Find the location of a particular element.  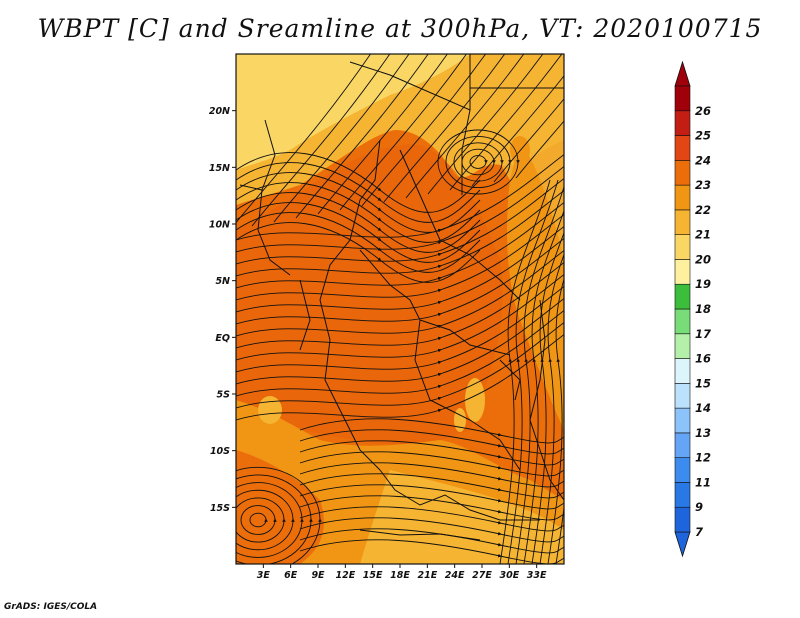

lon-label: 9E is located at coordinates (318, 575).